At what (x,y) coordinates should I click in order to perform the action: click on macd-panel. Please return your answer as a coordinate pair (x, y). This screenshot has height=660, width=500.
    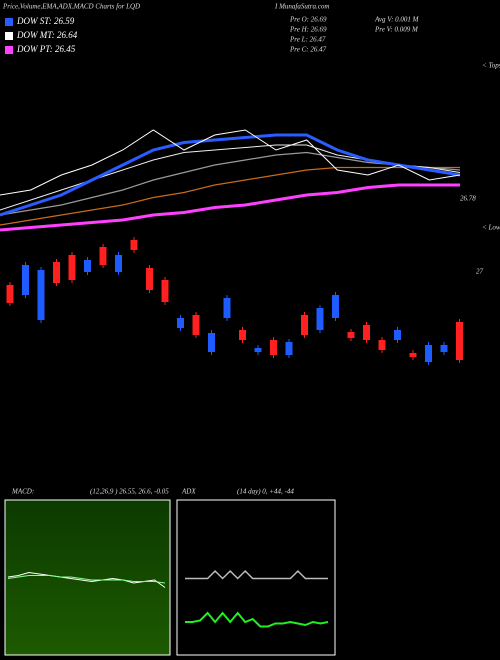
    Looking at the image, I should click on (87, 577).